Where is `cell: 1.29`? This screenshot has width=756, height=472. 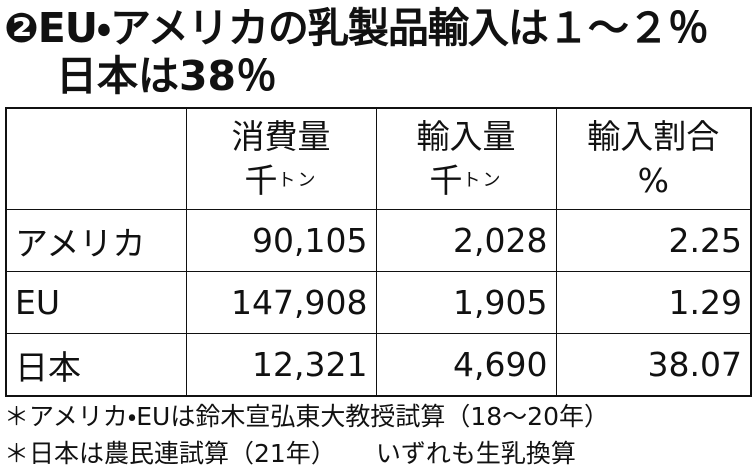 cell: 1.29 is located at coordinates (653, 302).